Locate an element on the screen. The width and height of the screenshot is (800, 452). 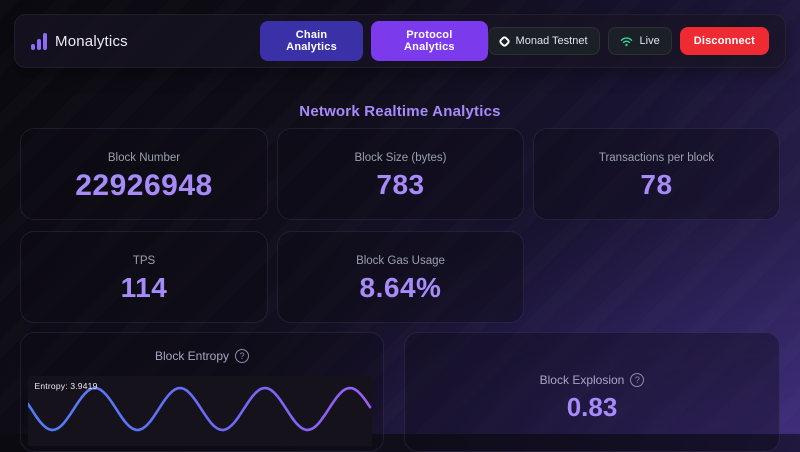
entropy-wave-chart is located at coordinates (199, 409).